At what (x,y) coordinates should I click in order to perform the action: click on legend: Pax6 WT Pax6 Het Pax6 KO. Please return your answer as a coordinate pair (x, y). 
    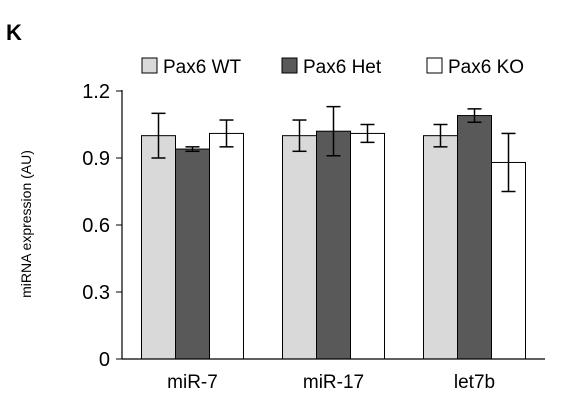
    Looking at the image, I should click on (332, 67).